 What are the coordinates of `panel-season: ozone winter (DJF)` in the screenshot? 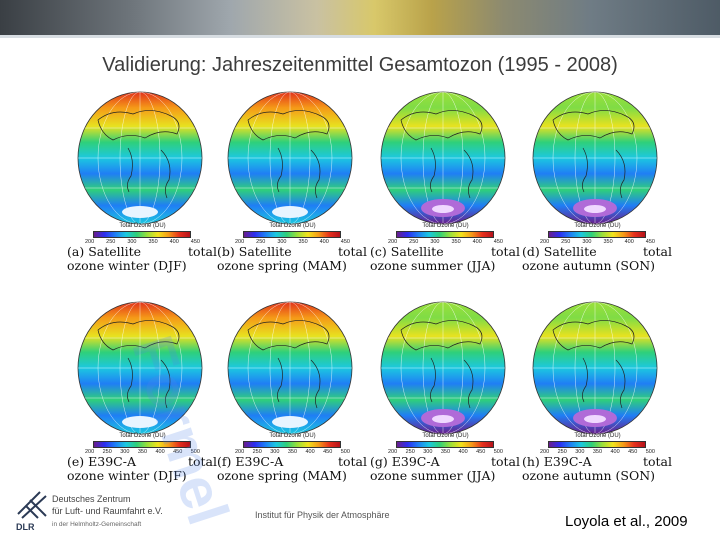 It's located at (127, 265).